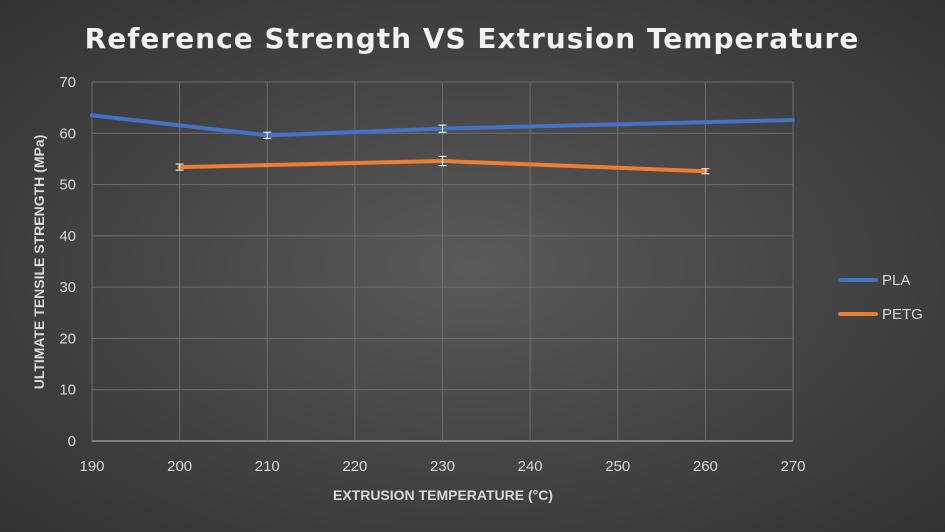  What do you see at coordinates (67, 262) in the screenshot?
I see `y-tick-labels: 0 10 20 30 40 50 60 70` at bounding box center [67, 262].